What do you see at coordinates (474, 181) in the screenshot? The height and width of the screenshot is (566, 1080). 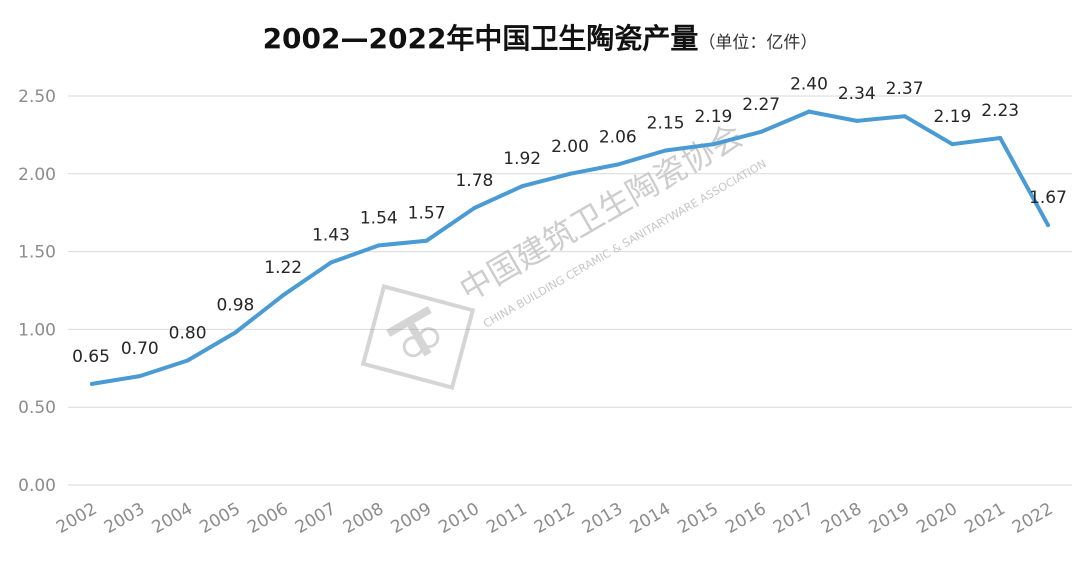 I see `data-label: 1.78` at bounding box center [474, 181].